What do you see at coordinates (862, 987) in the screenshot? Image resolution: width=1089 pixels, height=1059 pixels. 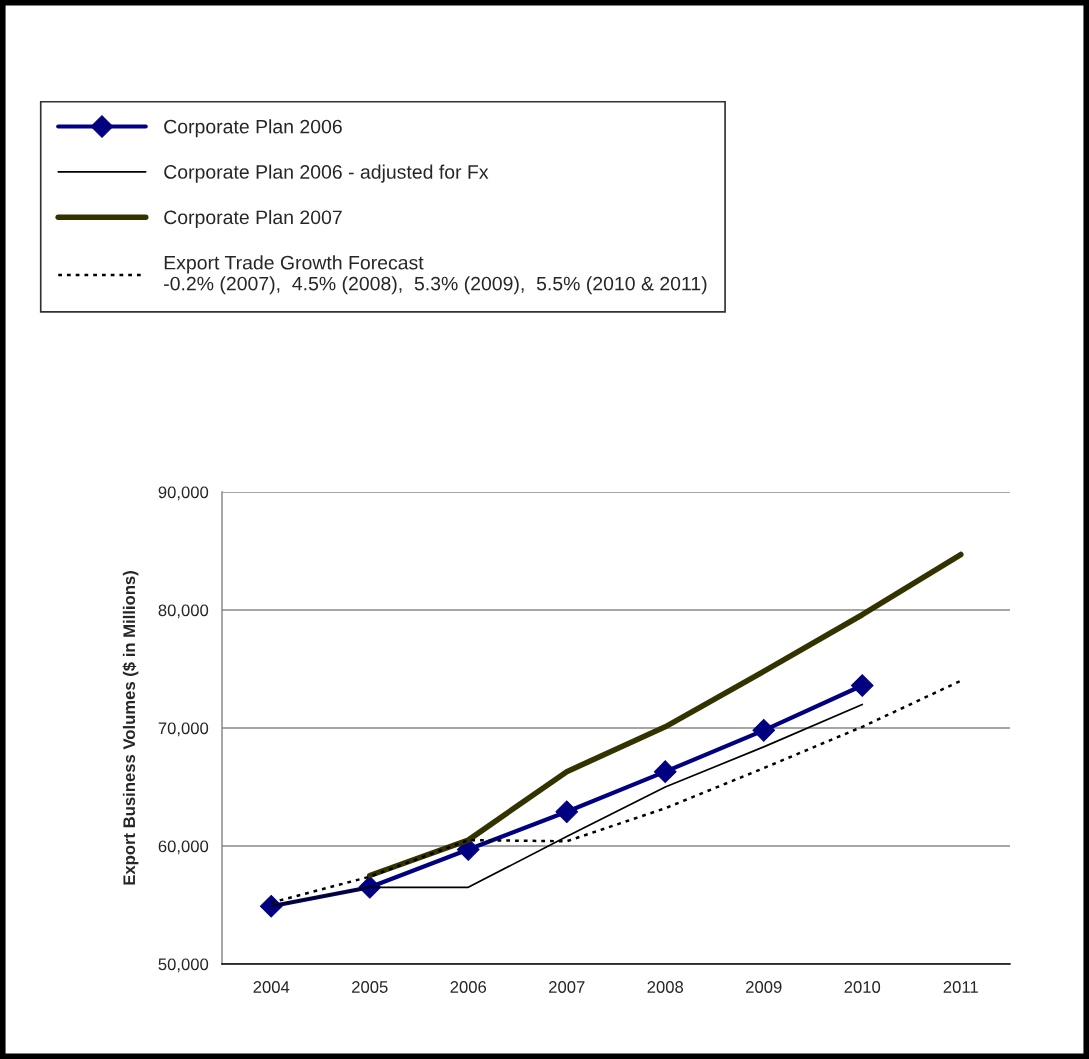 I see `x-tick-label: 2010` at bounding box center [862, 987].